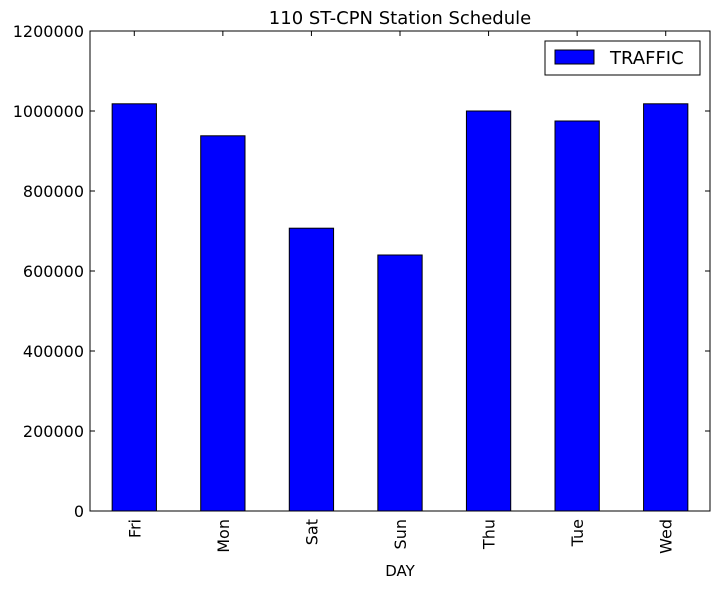 The image size is (719, 589). I want to click on x-tick-label: Wed, so click(666, 536).